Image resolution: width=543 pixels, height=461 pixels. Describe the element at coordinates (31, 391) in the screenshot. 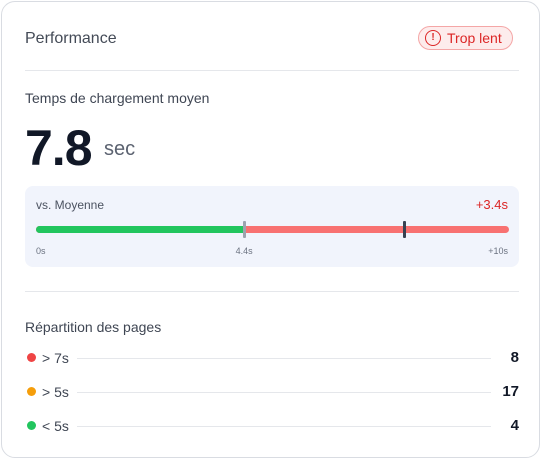

I see `orange-dot-icon` at that location.